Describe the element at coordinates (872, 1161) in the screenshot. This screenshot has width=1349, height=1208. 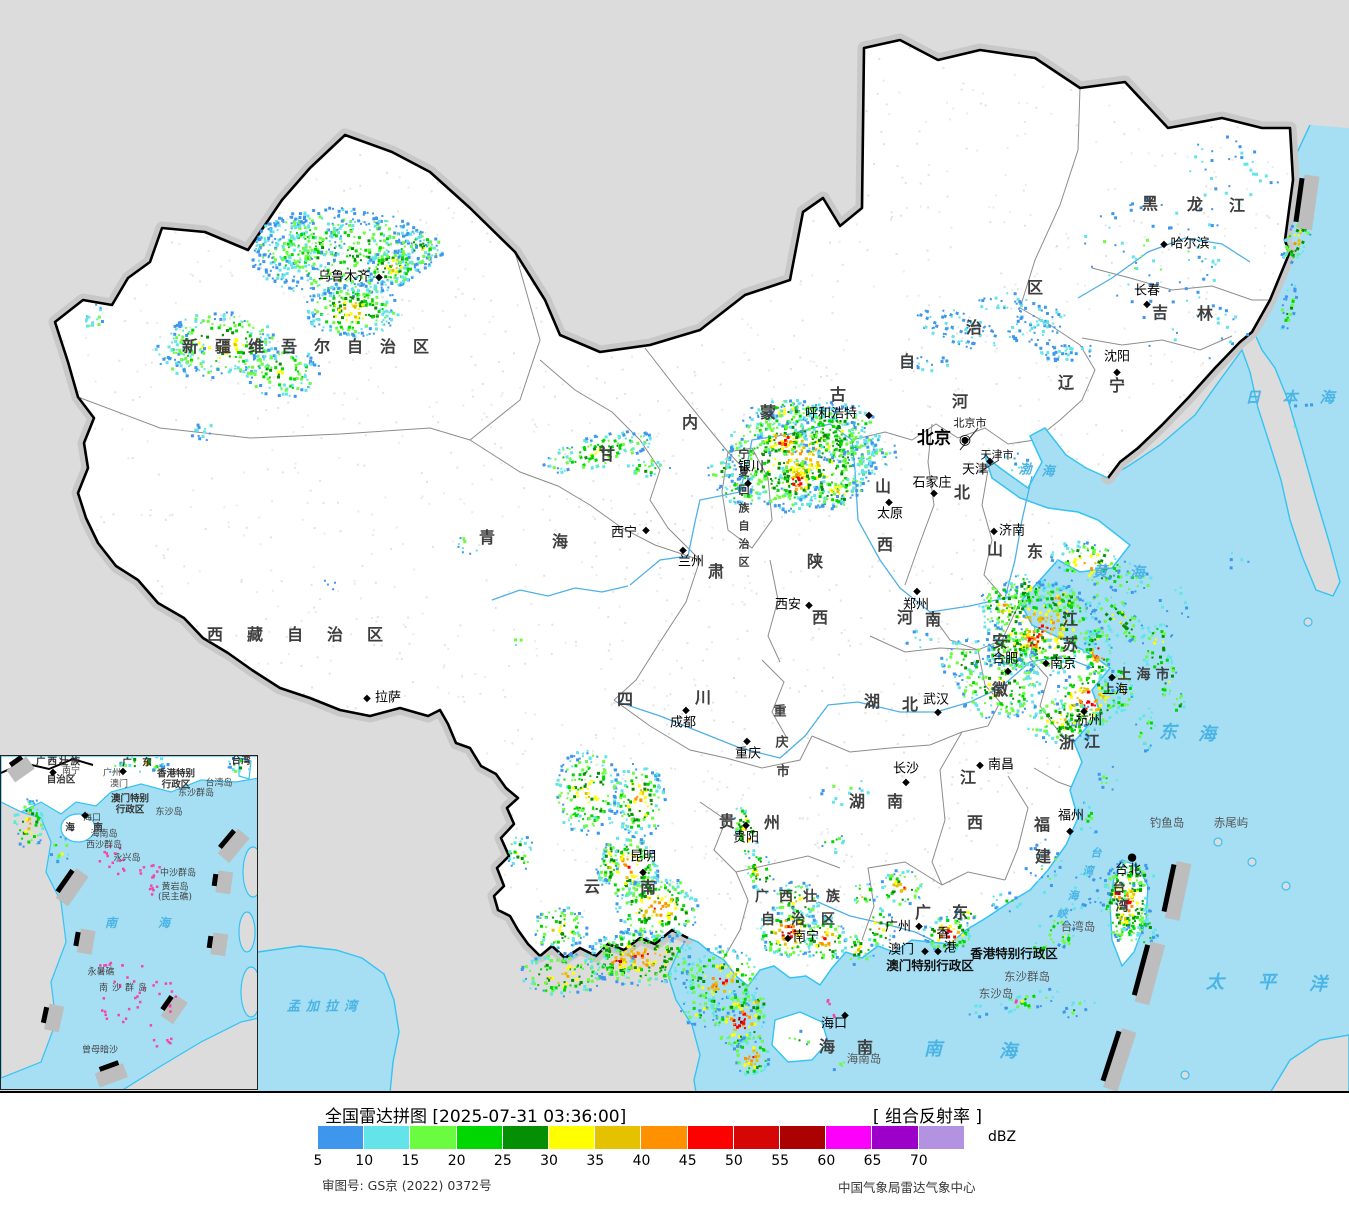
I see `scale-tick-label: 65` at that location.